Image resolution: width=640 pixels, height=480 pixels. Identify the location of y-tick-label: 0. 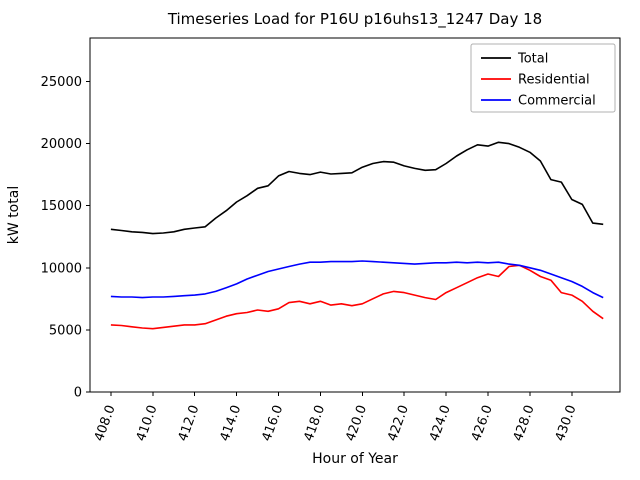
(78, 393).